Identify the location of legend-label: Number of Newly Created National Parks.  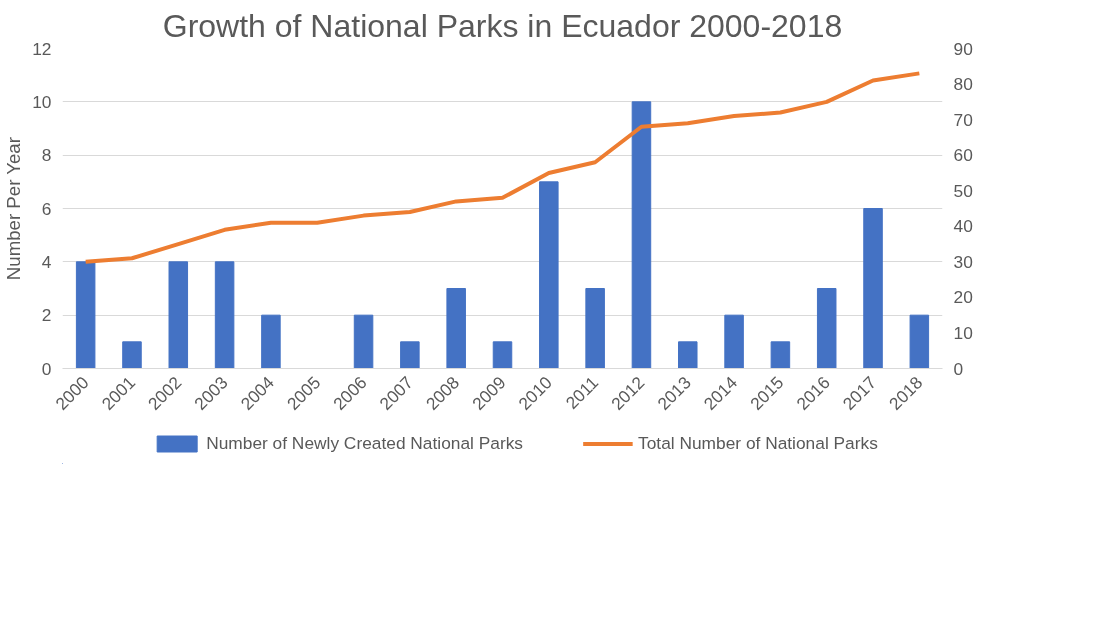
(365, 443).